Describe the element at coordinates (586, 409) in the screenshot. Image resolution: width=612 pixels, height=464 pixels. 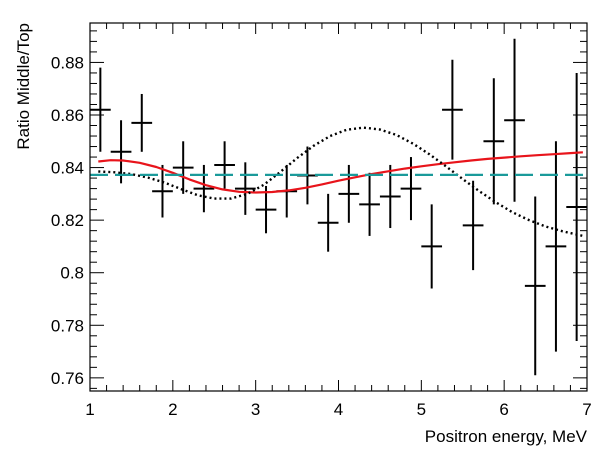
I see `x-tick-label: 7` at that location.